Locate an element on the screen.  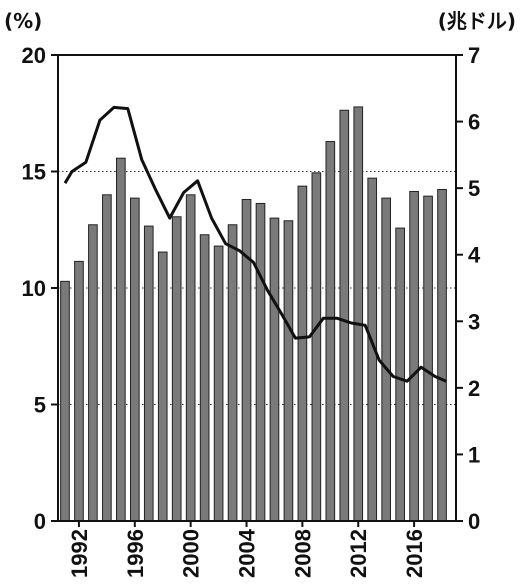
right-tick-label: 2 is located at coordinates (474, 388).